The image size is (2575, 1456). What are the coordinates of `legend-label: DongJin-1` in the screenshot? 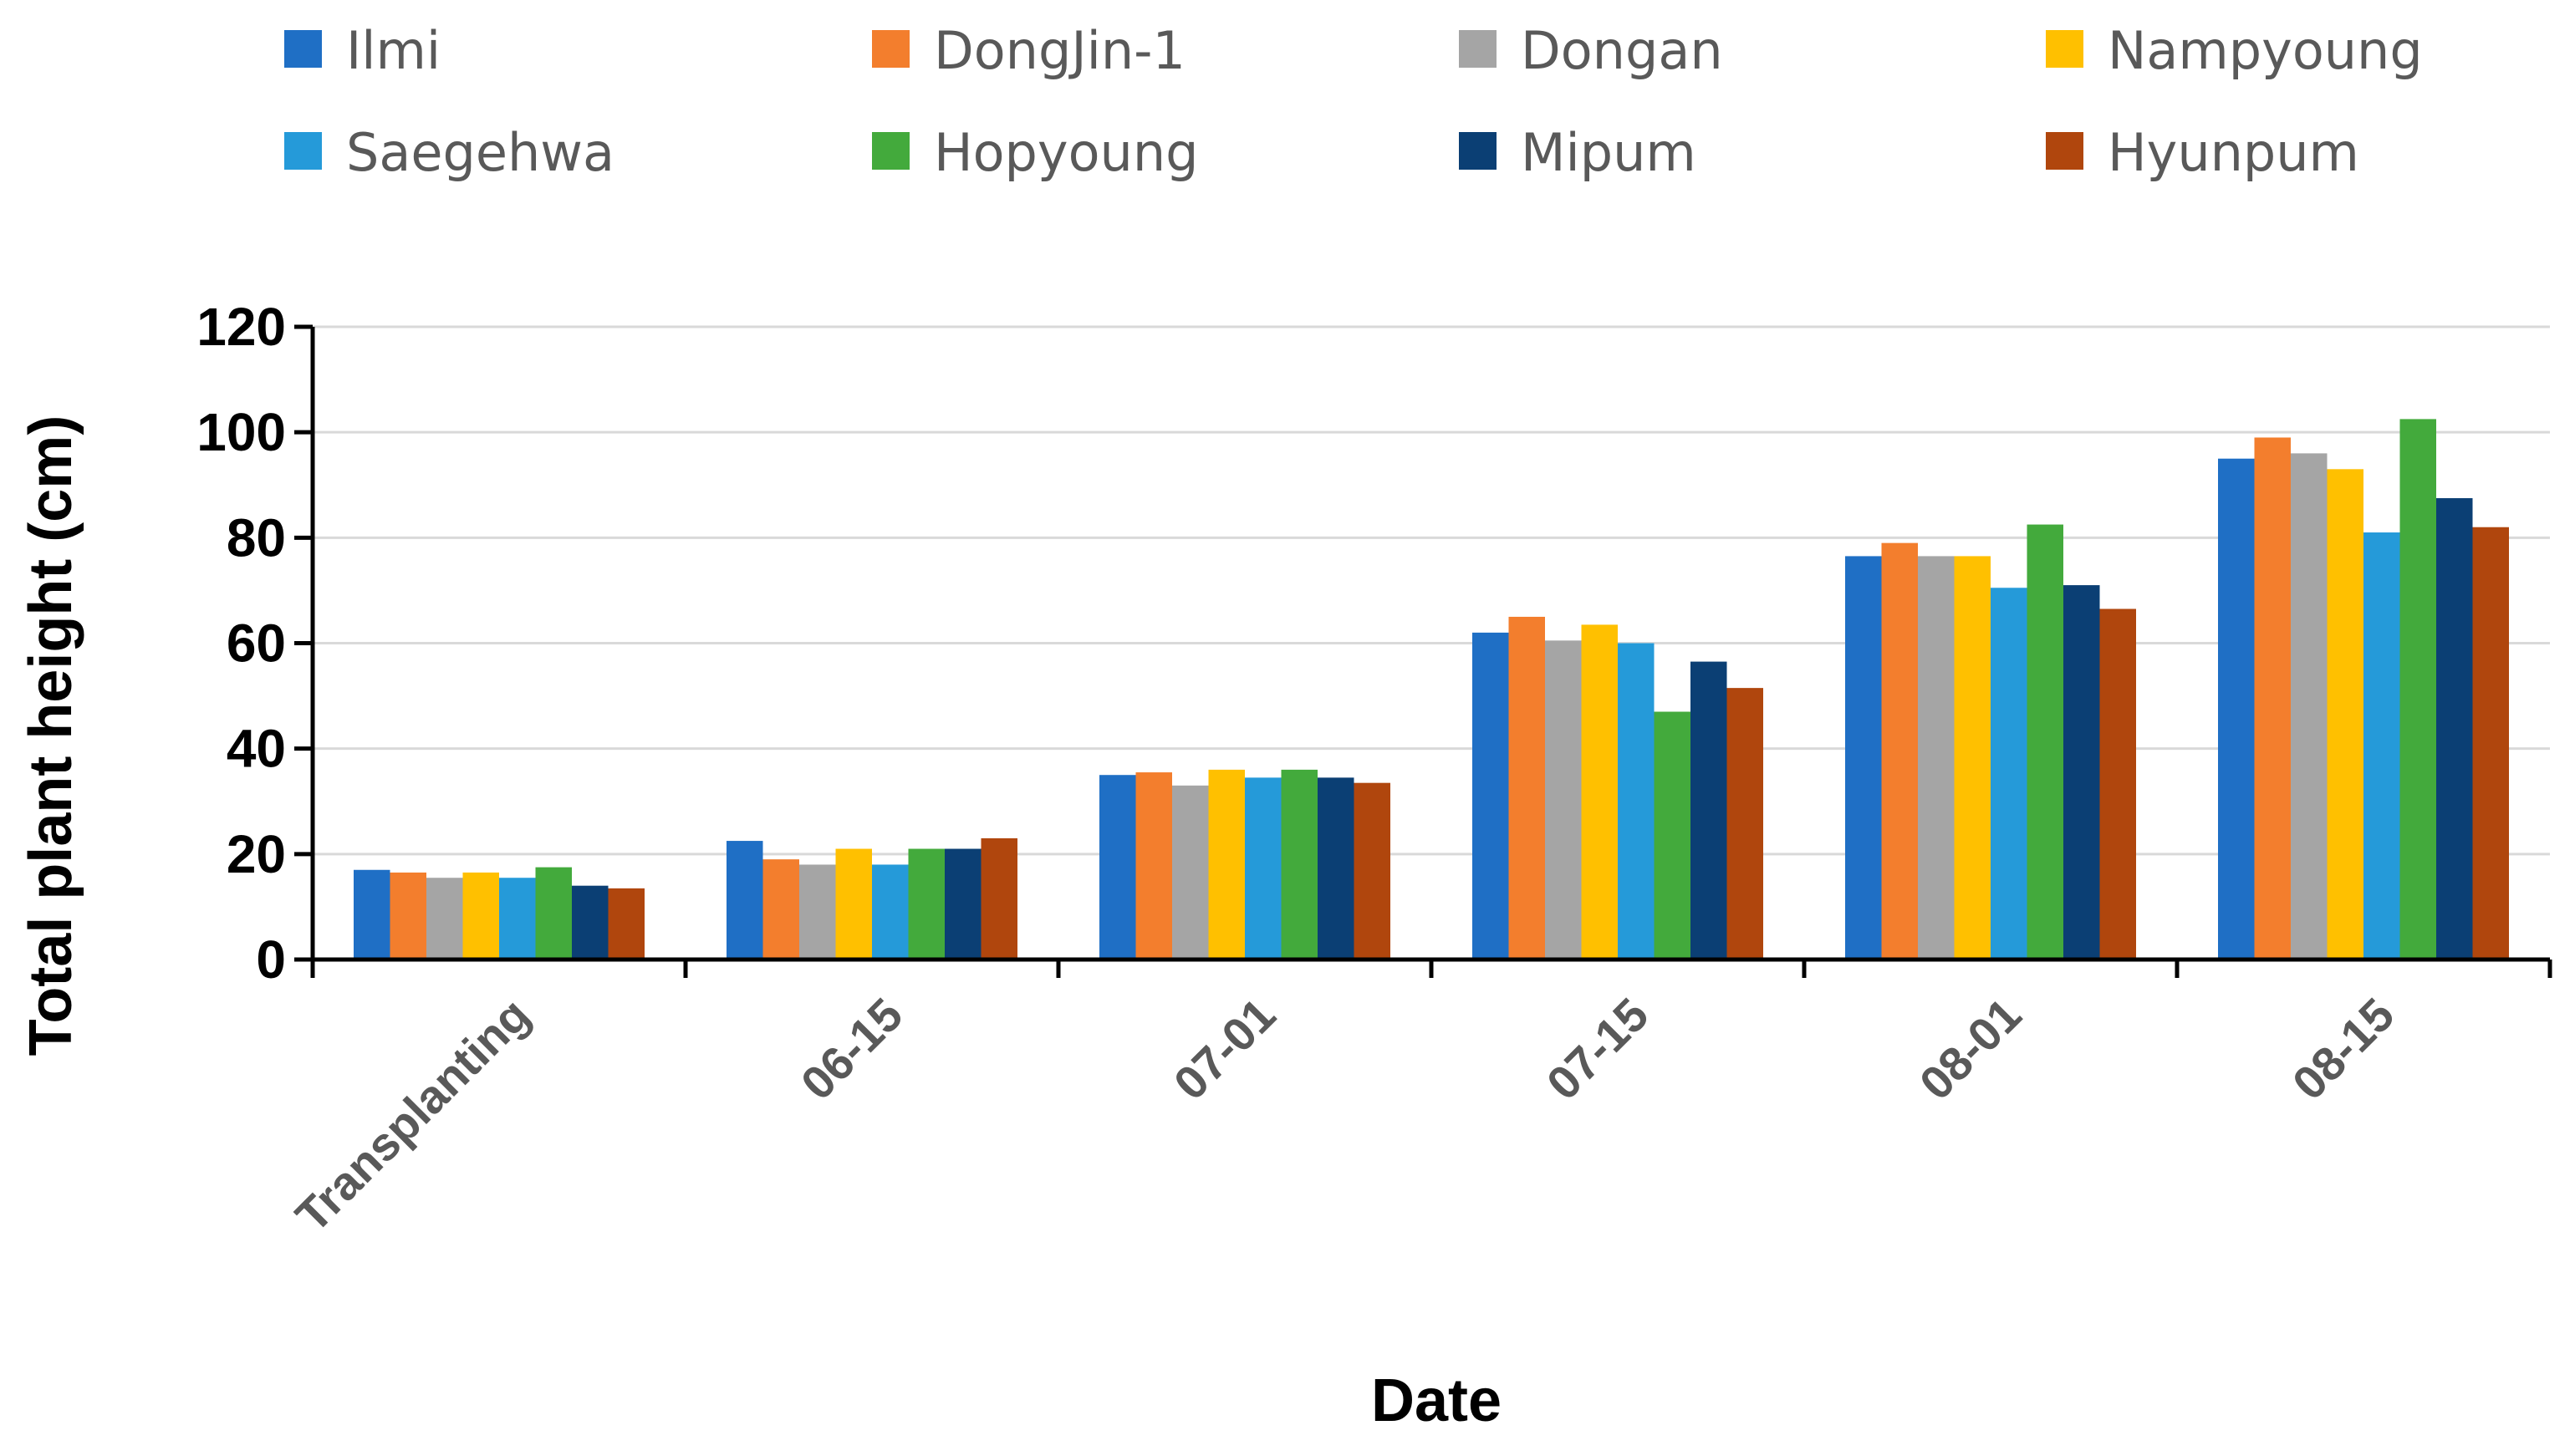 It's located at (1060, 50).